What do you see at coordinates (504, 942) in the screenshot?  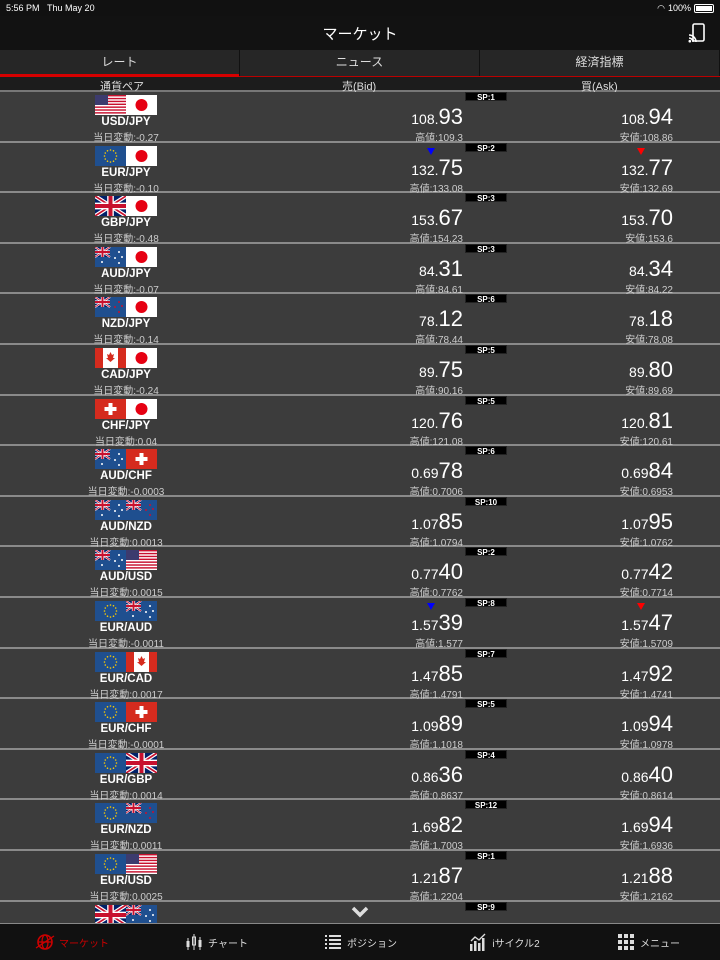 I see `nav-item-chart-bars: iサイクル2` at bounding box center [504, 942].